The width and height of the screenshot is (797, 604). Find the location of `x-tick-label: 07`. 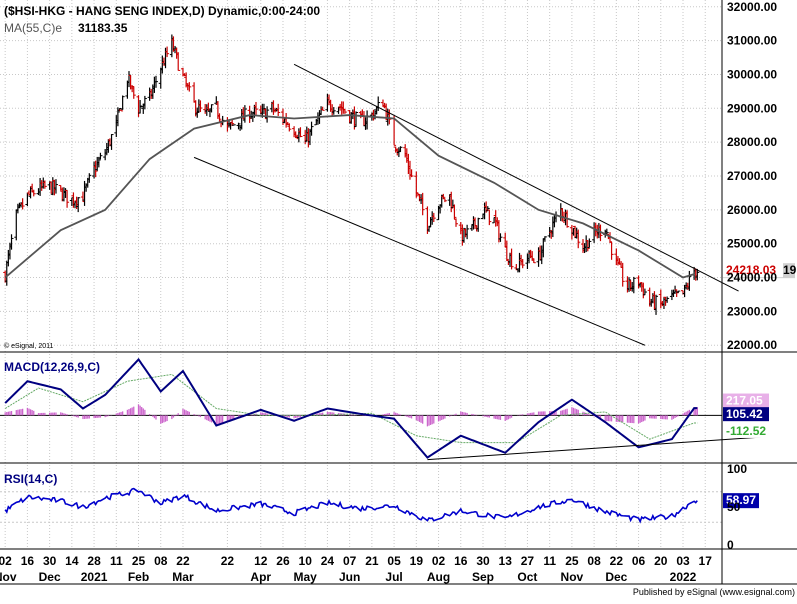

x-tick-label: 07 is located at coordinates (350, 561).